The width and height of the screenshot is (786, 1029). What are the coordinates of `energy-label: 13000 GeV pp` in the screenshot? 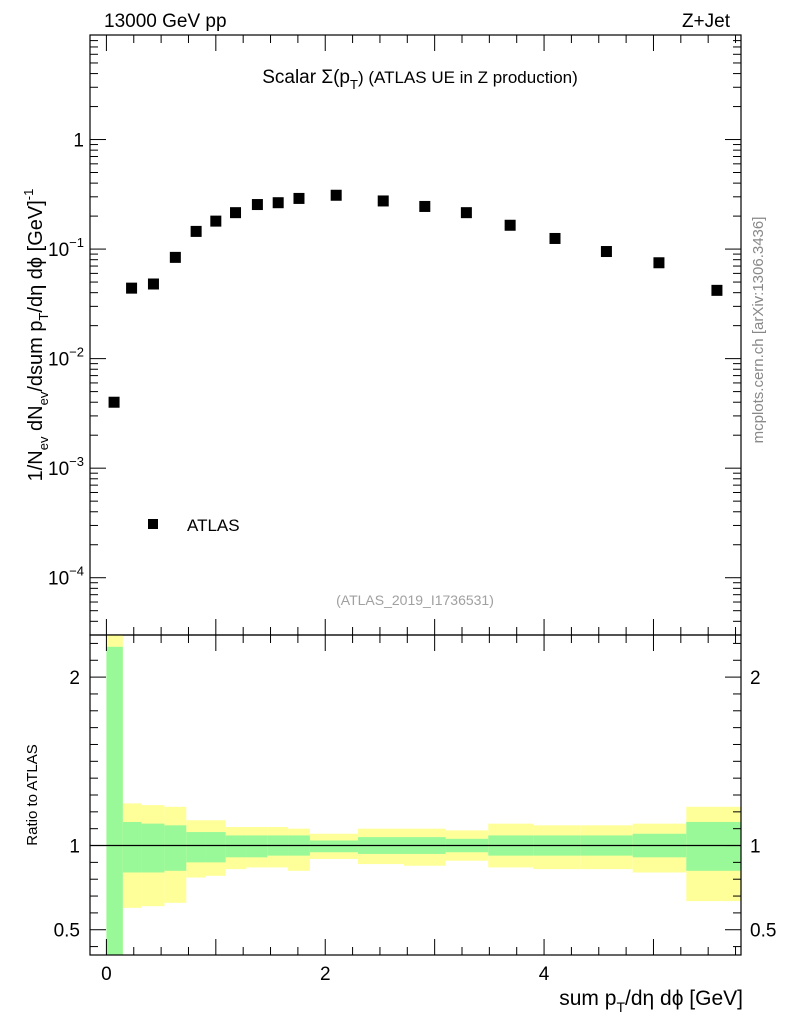 It's located at (165, 21).